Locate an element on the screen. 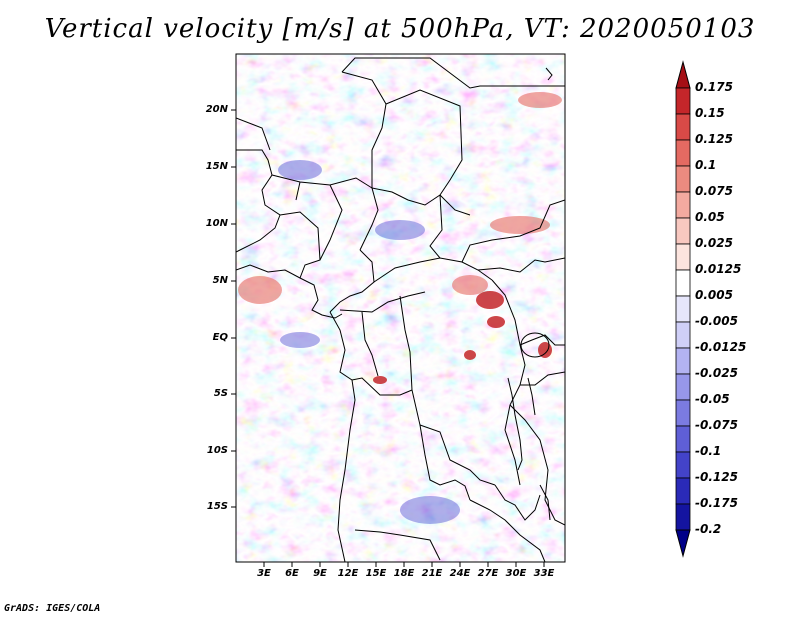 The height and width of the screenshot is (618, 800). colorbar-label: -0.125 is located at coordinates (716, 477).